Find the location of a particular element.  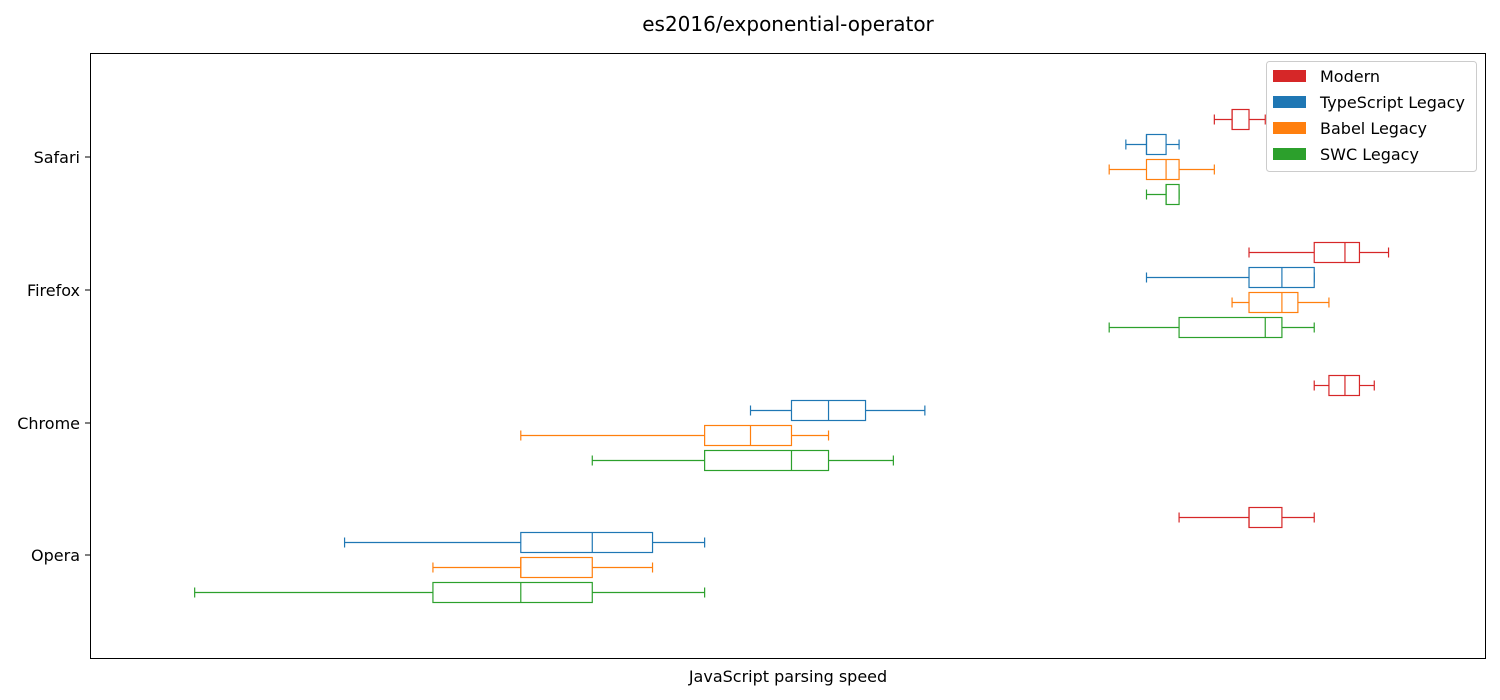

y-tick-label: Opera is located at coordinates (55, 555).